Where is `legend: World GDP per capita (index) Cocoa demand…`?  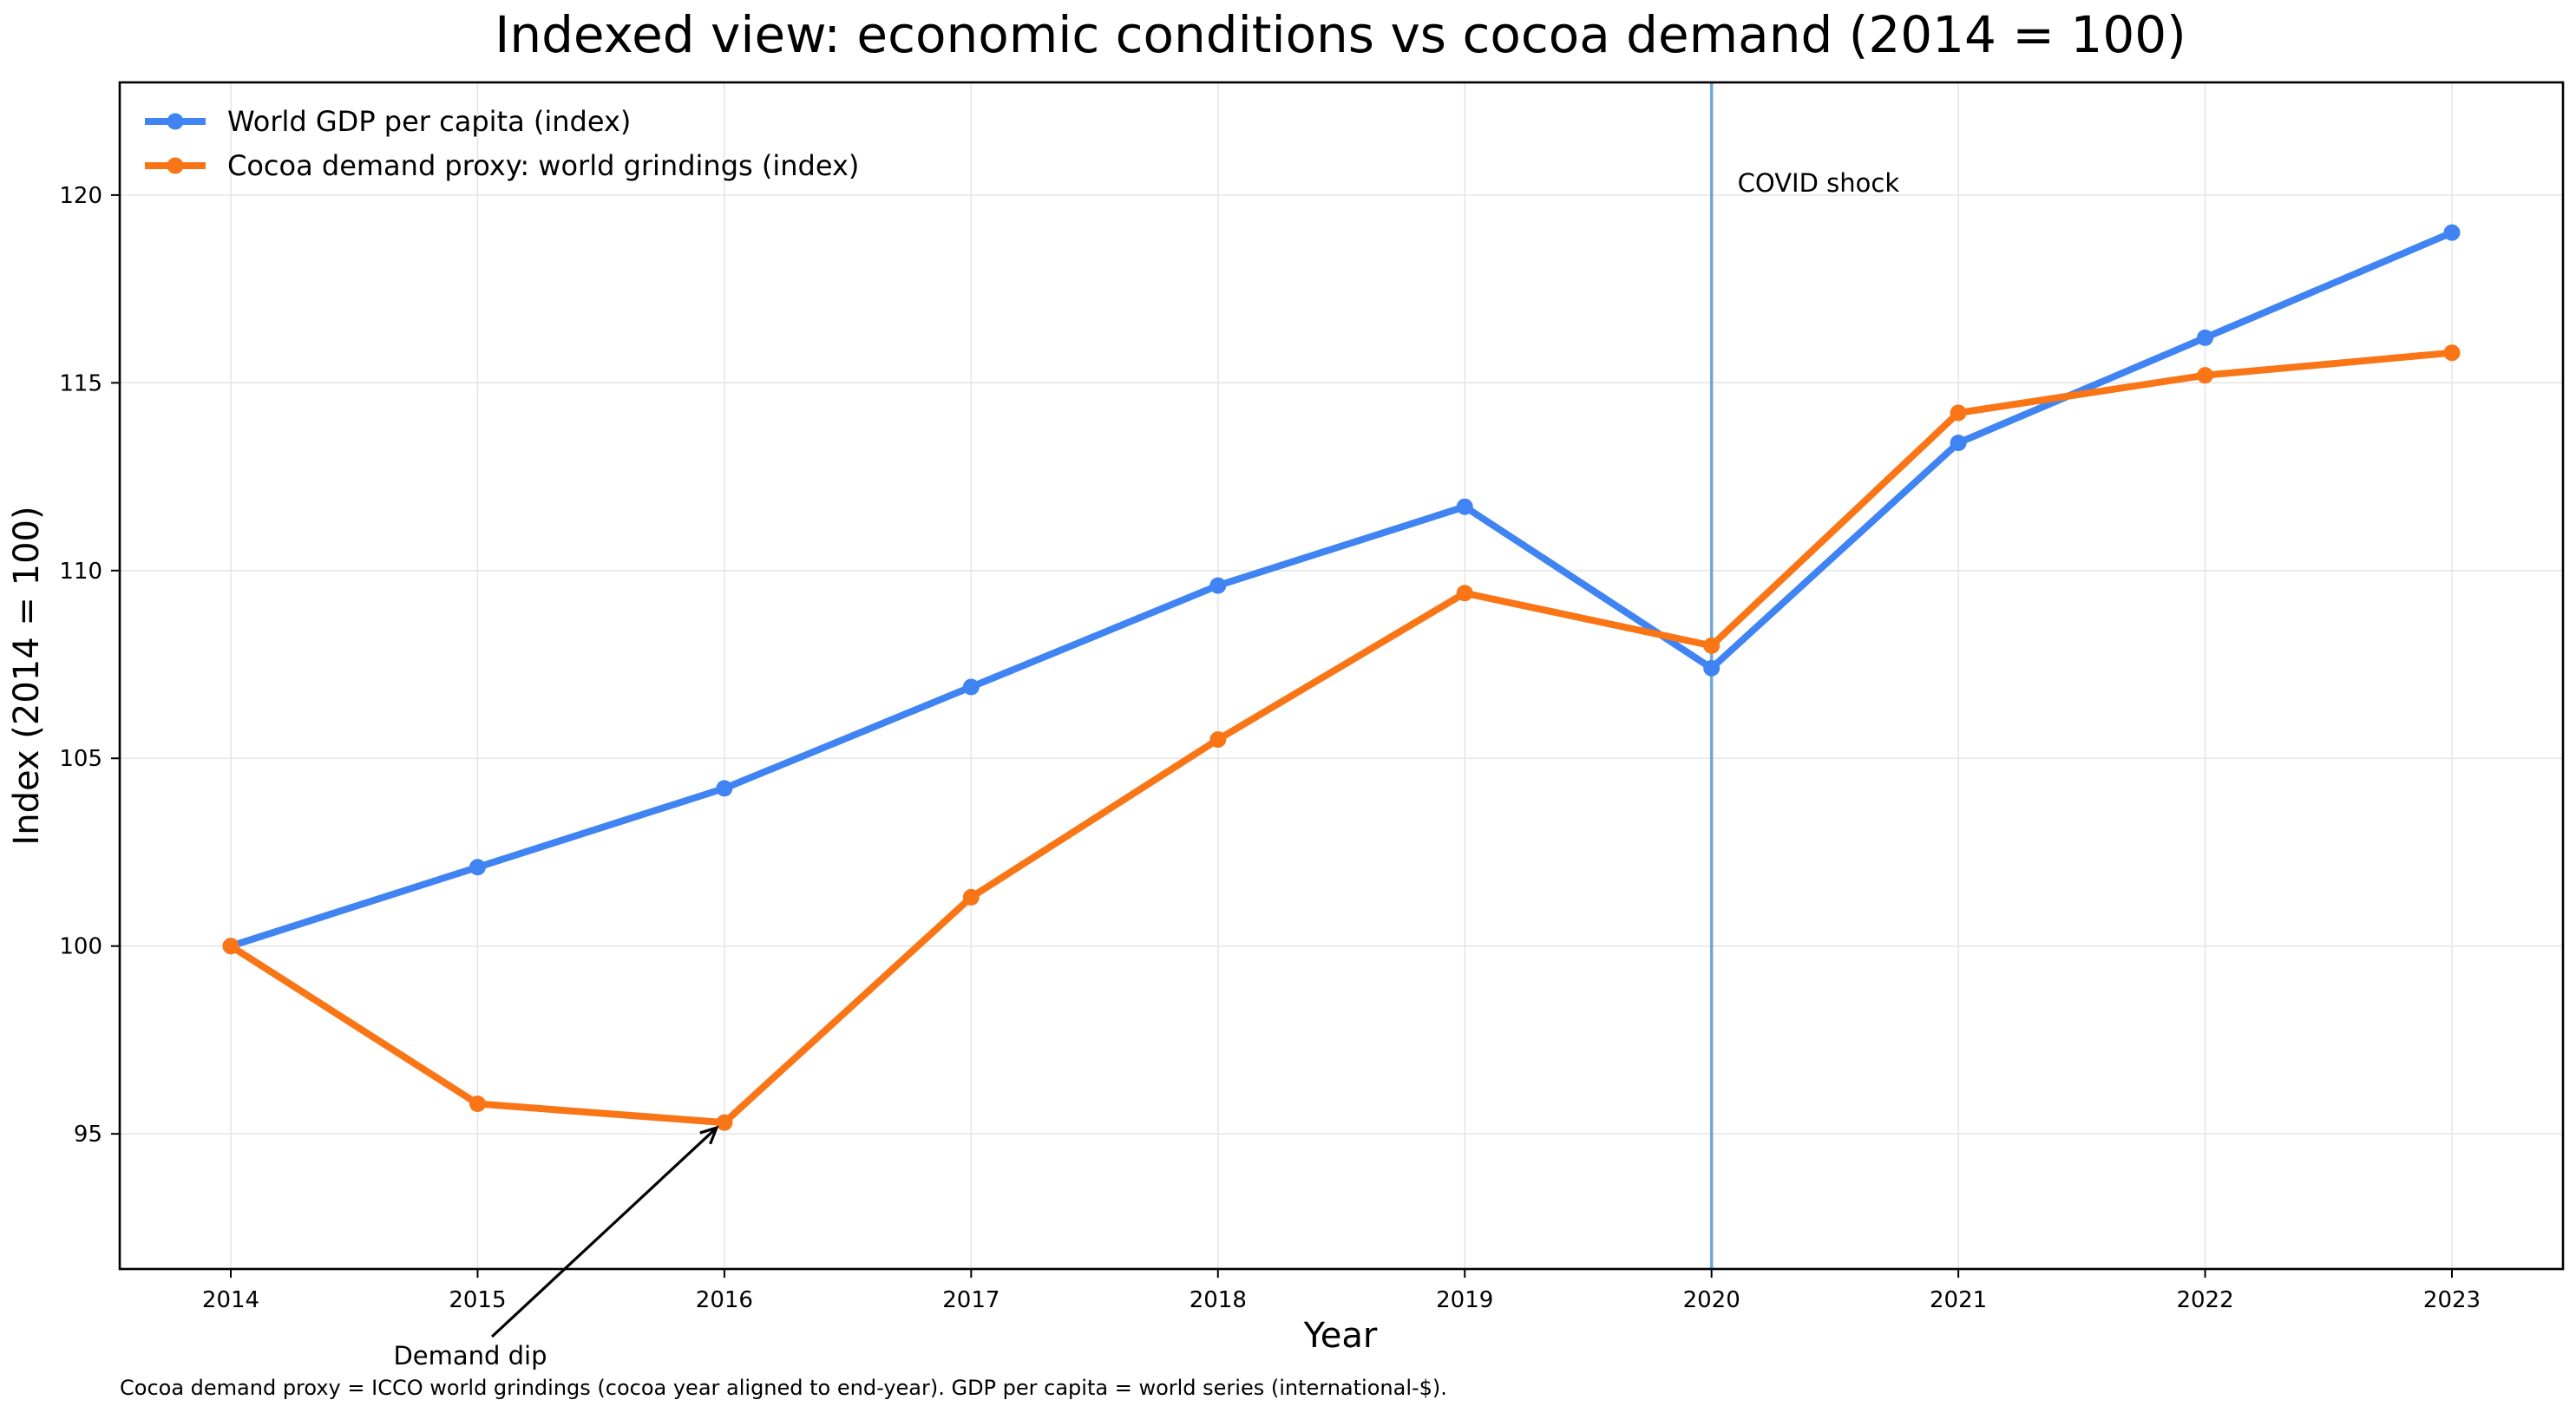
legend: World GDP per capita (index) Cocoa demand… is located at coordinates (502, 143).